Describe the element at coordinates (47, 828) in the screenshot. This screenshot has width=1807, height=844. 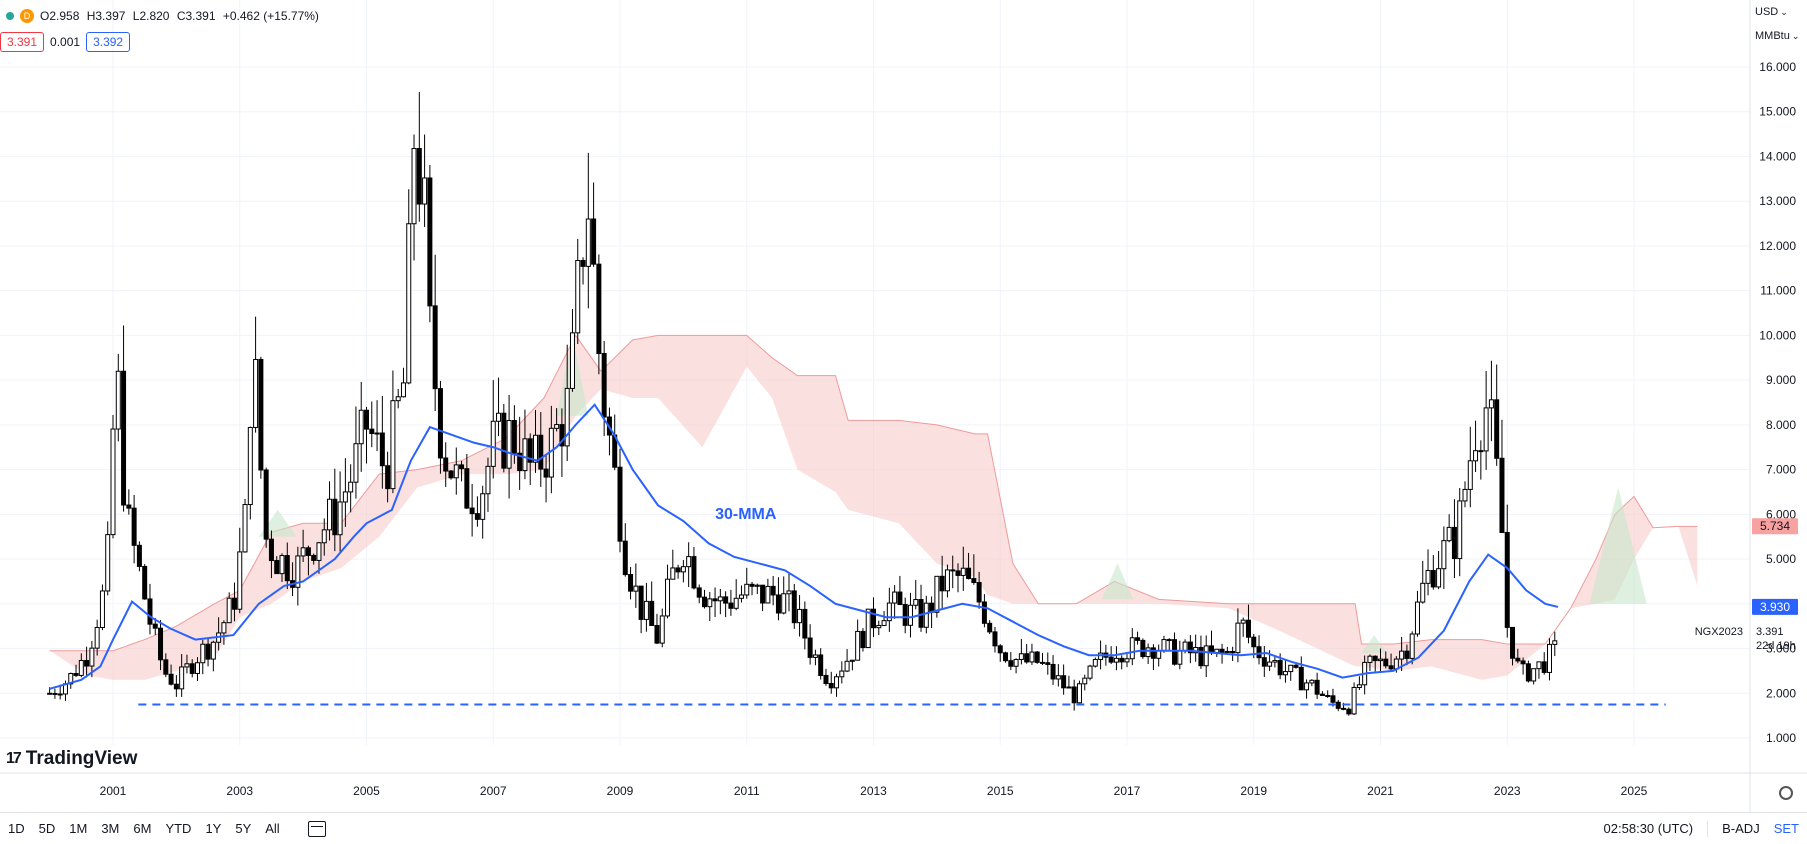
I see `timeframe-5d: 5D` at that location.